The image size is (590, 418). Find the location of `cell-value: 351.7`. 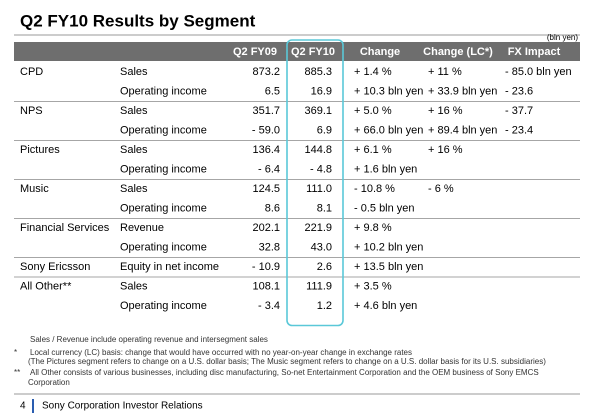

cell-value: 351.7 is located at coordinates (266, 111).